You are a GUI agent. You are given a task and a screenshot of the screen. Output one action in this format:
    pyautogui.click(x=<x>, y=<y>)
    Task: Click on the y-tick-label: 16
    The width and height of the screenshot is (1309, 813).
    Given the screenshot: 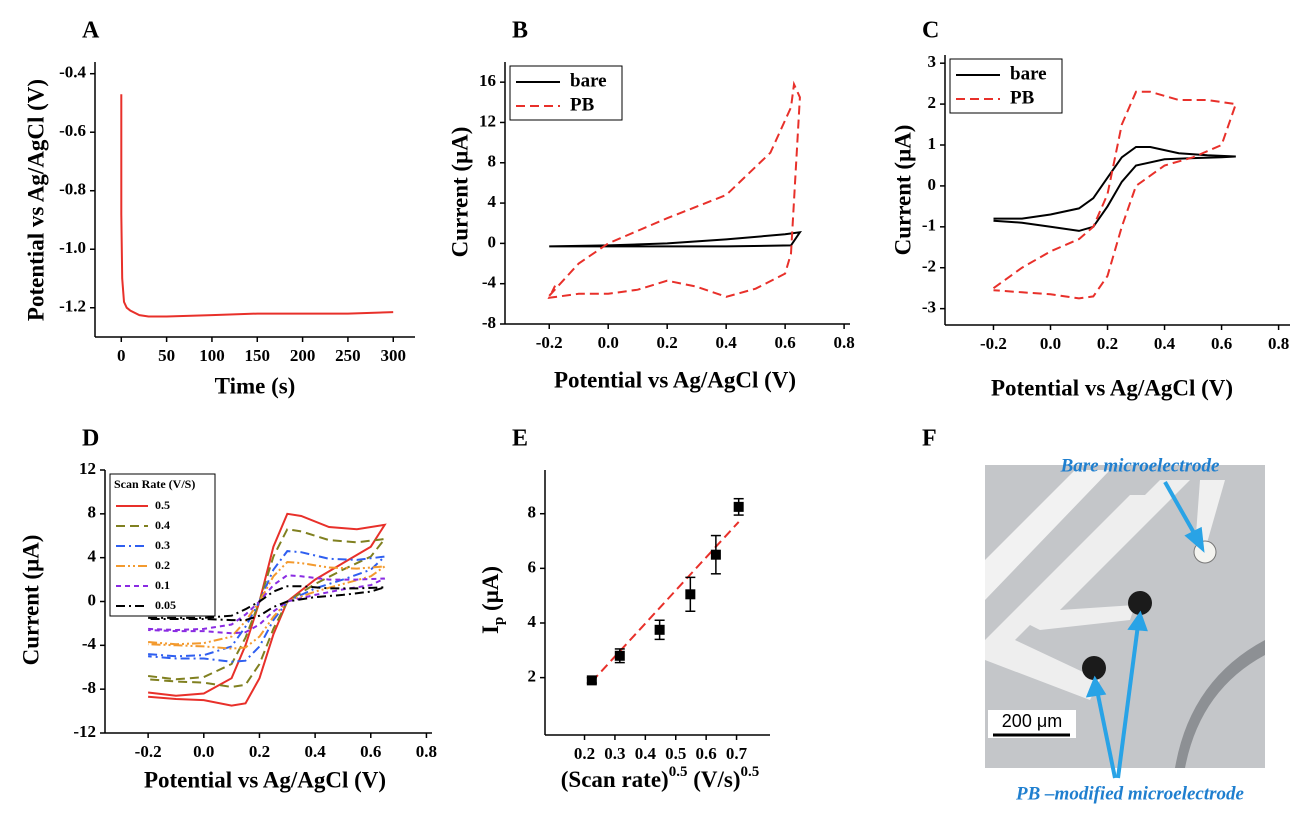 What is the action you would take?
    pyautogui.click(x=487, y=80)
    